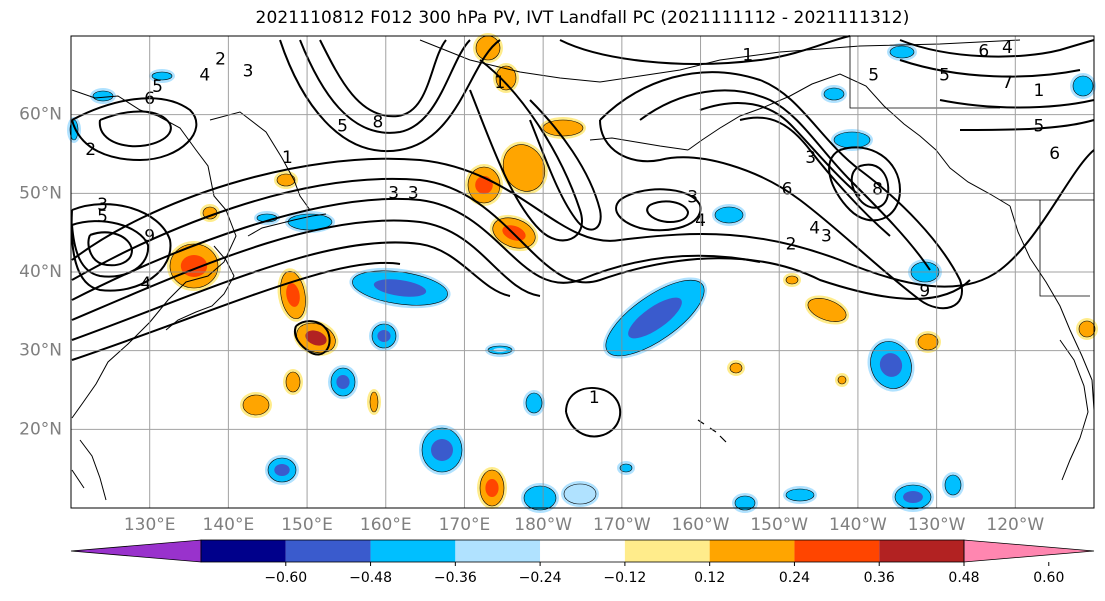  What do you see at coordinates (858, 525) in the screenshot?
I see `lon-tick-label: 140°W` at bounding box center [858, 525].